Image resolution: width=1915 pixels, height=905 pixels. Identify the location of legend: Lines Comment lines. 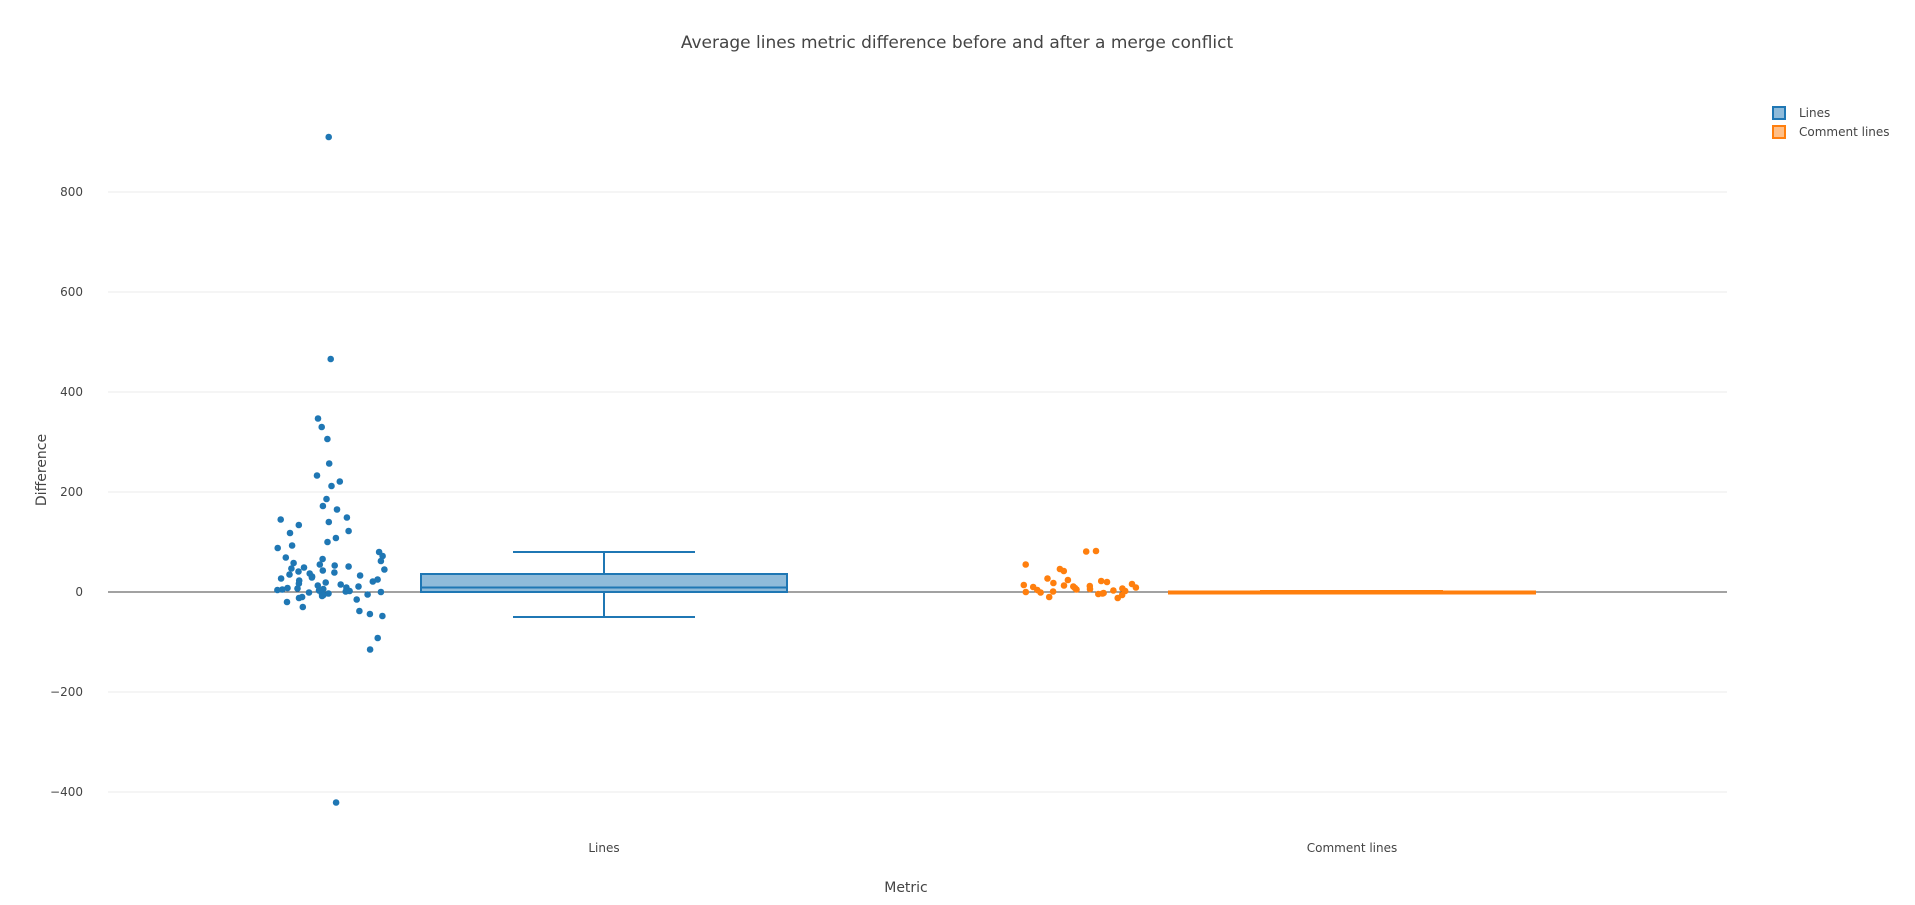
(1831, 122).